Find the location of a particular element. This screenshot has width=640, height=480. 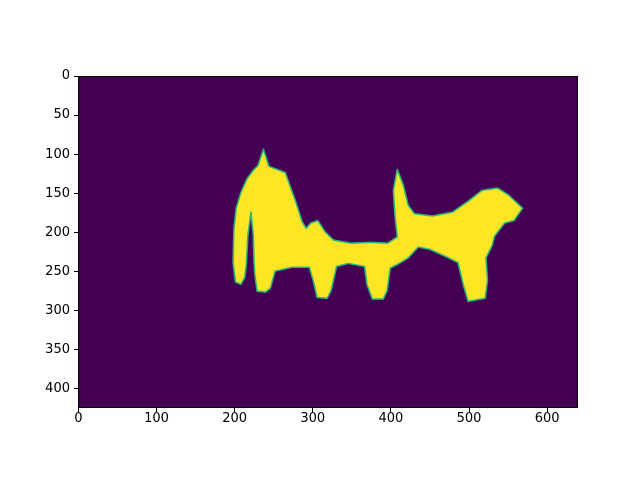

x-tick-label: 0 is located at coordinates (78, 418).